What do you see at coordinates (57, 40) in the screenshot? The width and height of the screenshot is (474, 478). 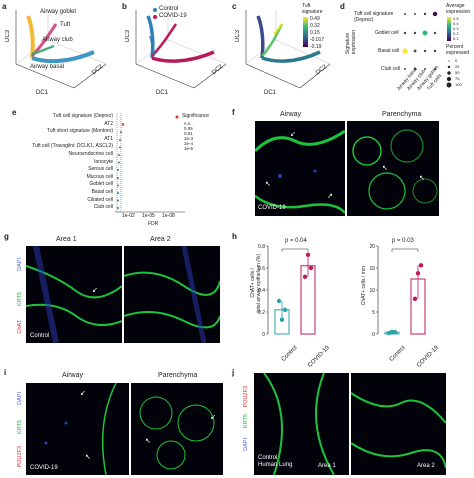 I see `label-airway-club: Airway club` at bounding box center [57, 40].